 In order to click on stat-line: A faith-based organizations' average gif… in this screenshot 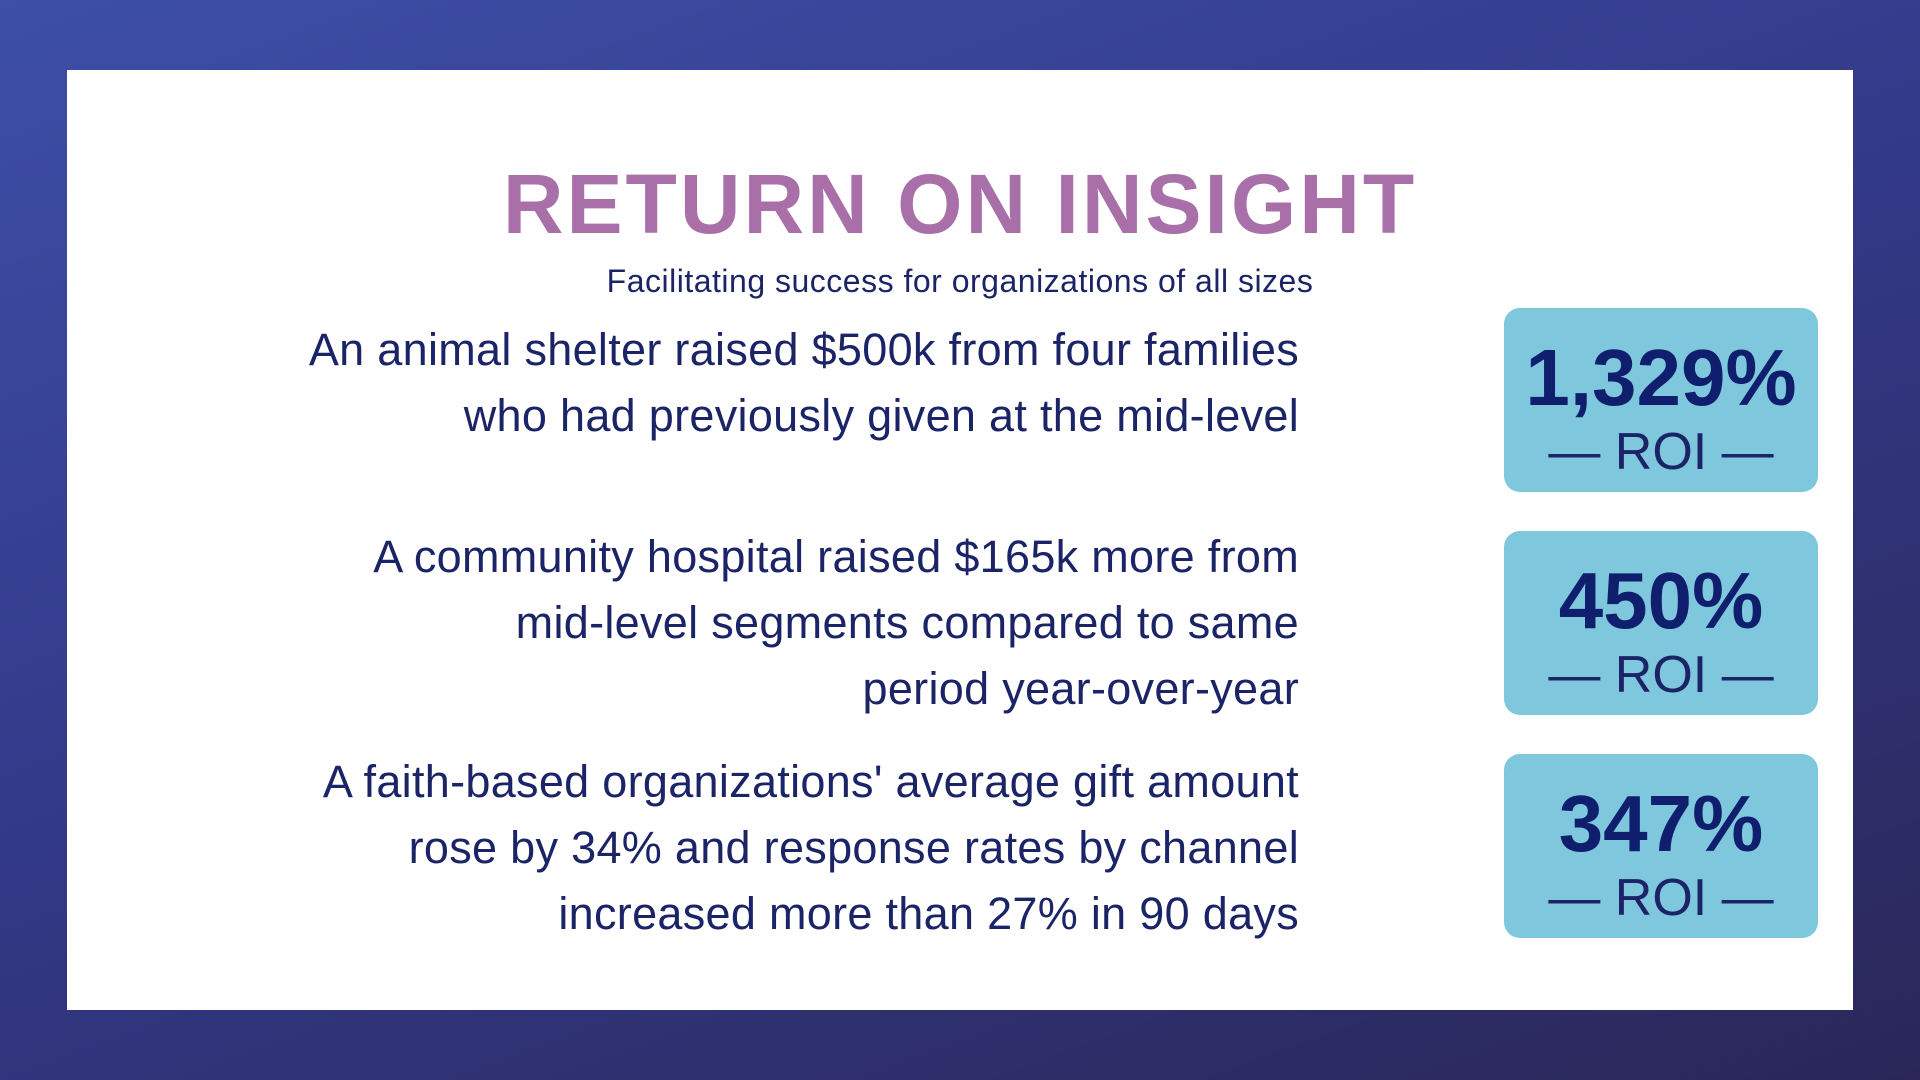, I will do `click(810, 781)`.